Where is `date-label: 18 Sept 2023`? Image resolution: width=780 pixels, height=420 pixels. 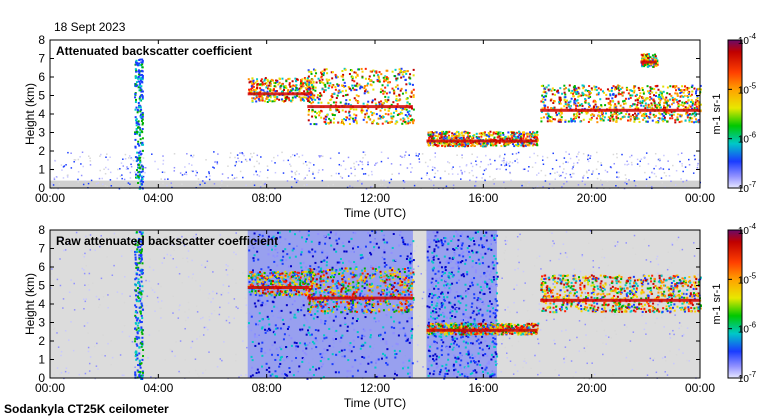
date-label: 18 Sept 2023 is located at coordinates (90, 27).